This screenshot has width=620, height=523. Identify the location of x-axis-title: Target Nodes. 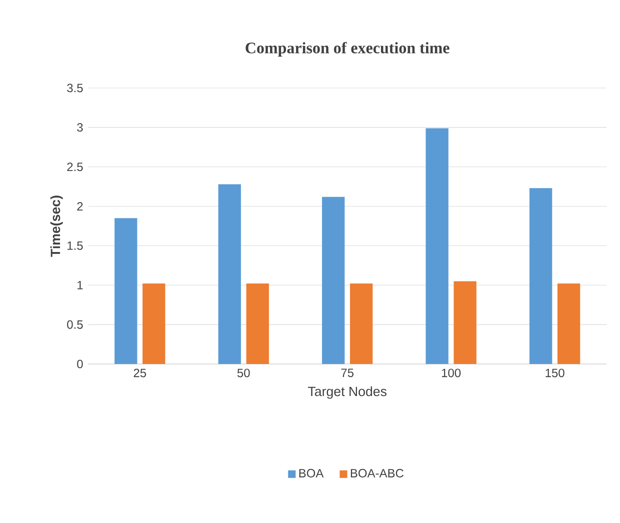
(347, 392).